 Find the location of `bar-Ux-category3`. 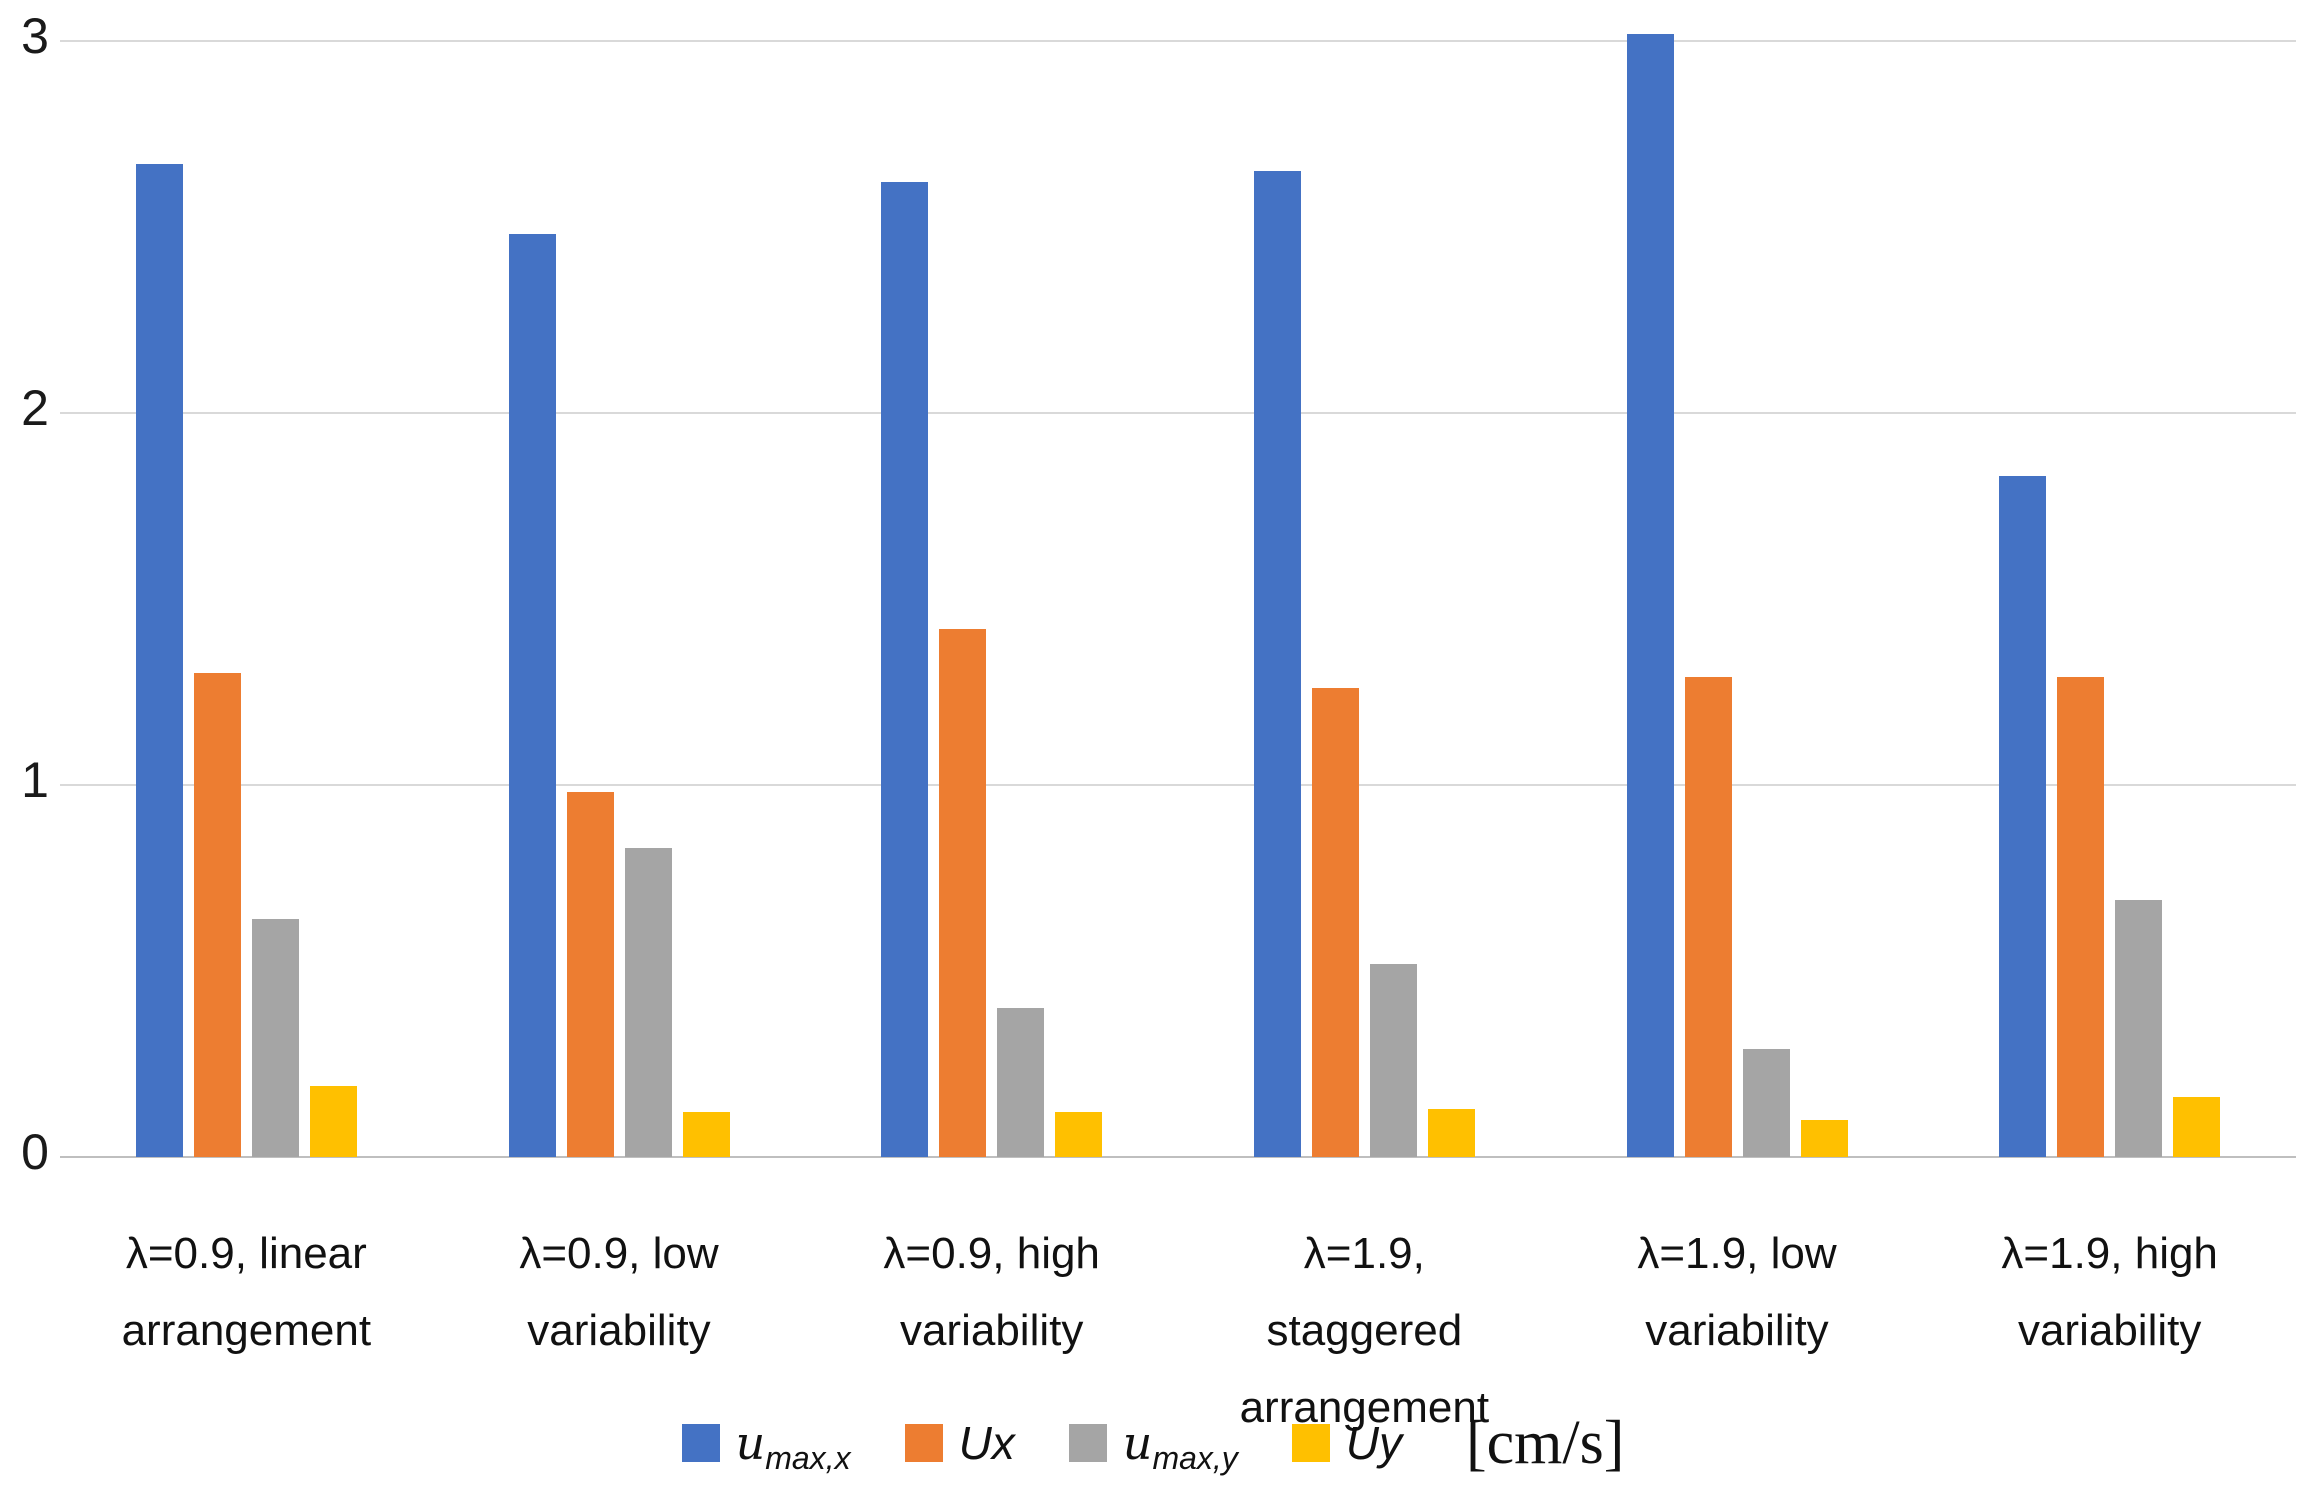

bar-Ux-category3 is located at coordinates (963, 892).